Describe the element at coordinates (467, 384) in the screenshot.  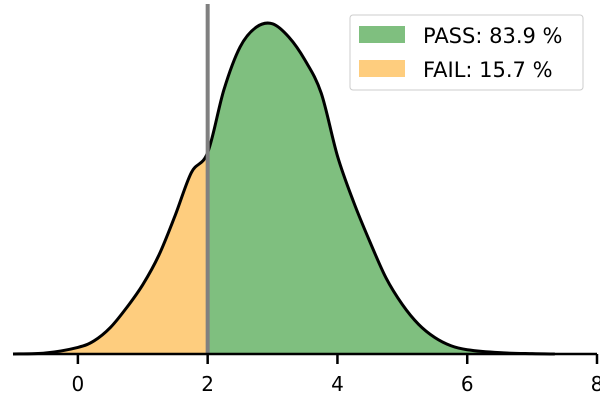
I see `x-tick-label: 6` at that location.